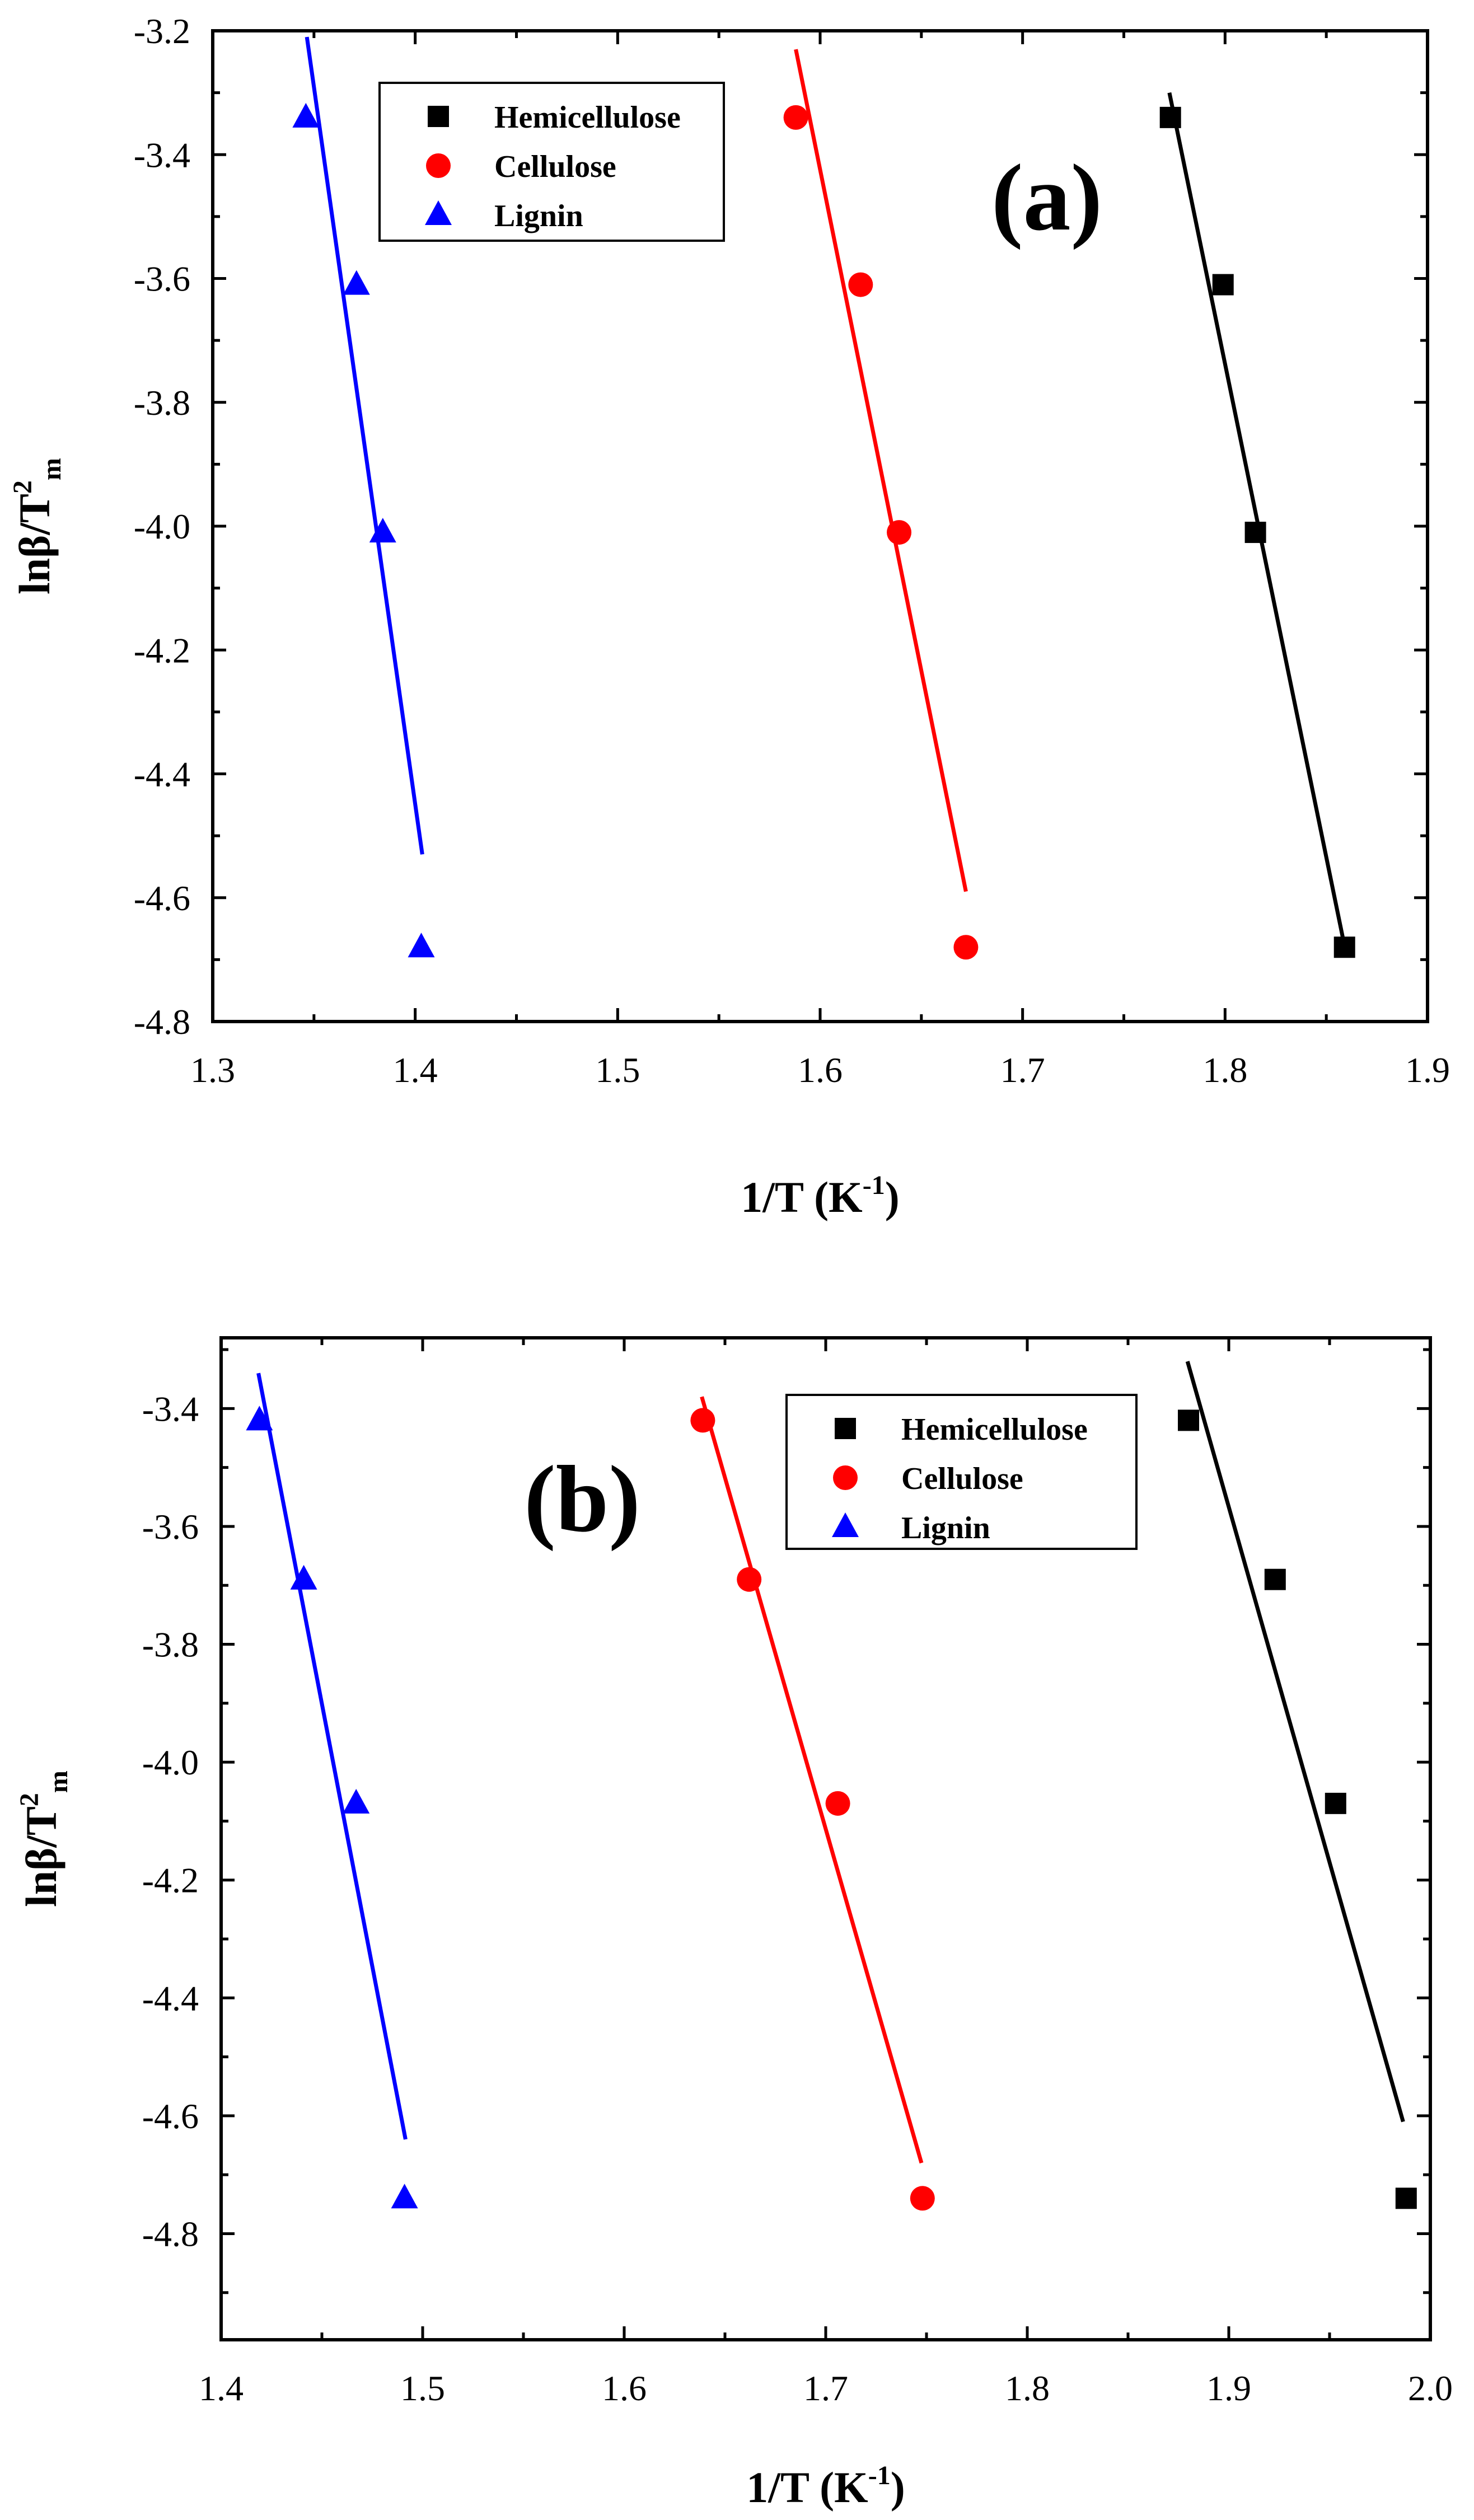  I want to click on panel-label: (b), so click(582, 1499).